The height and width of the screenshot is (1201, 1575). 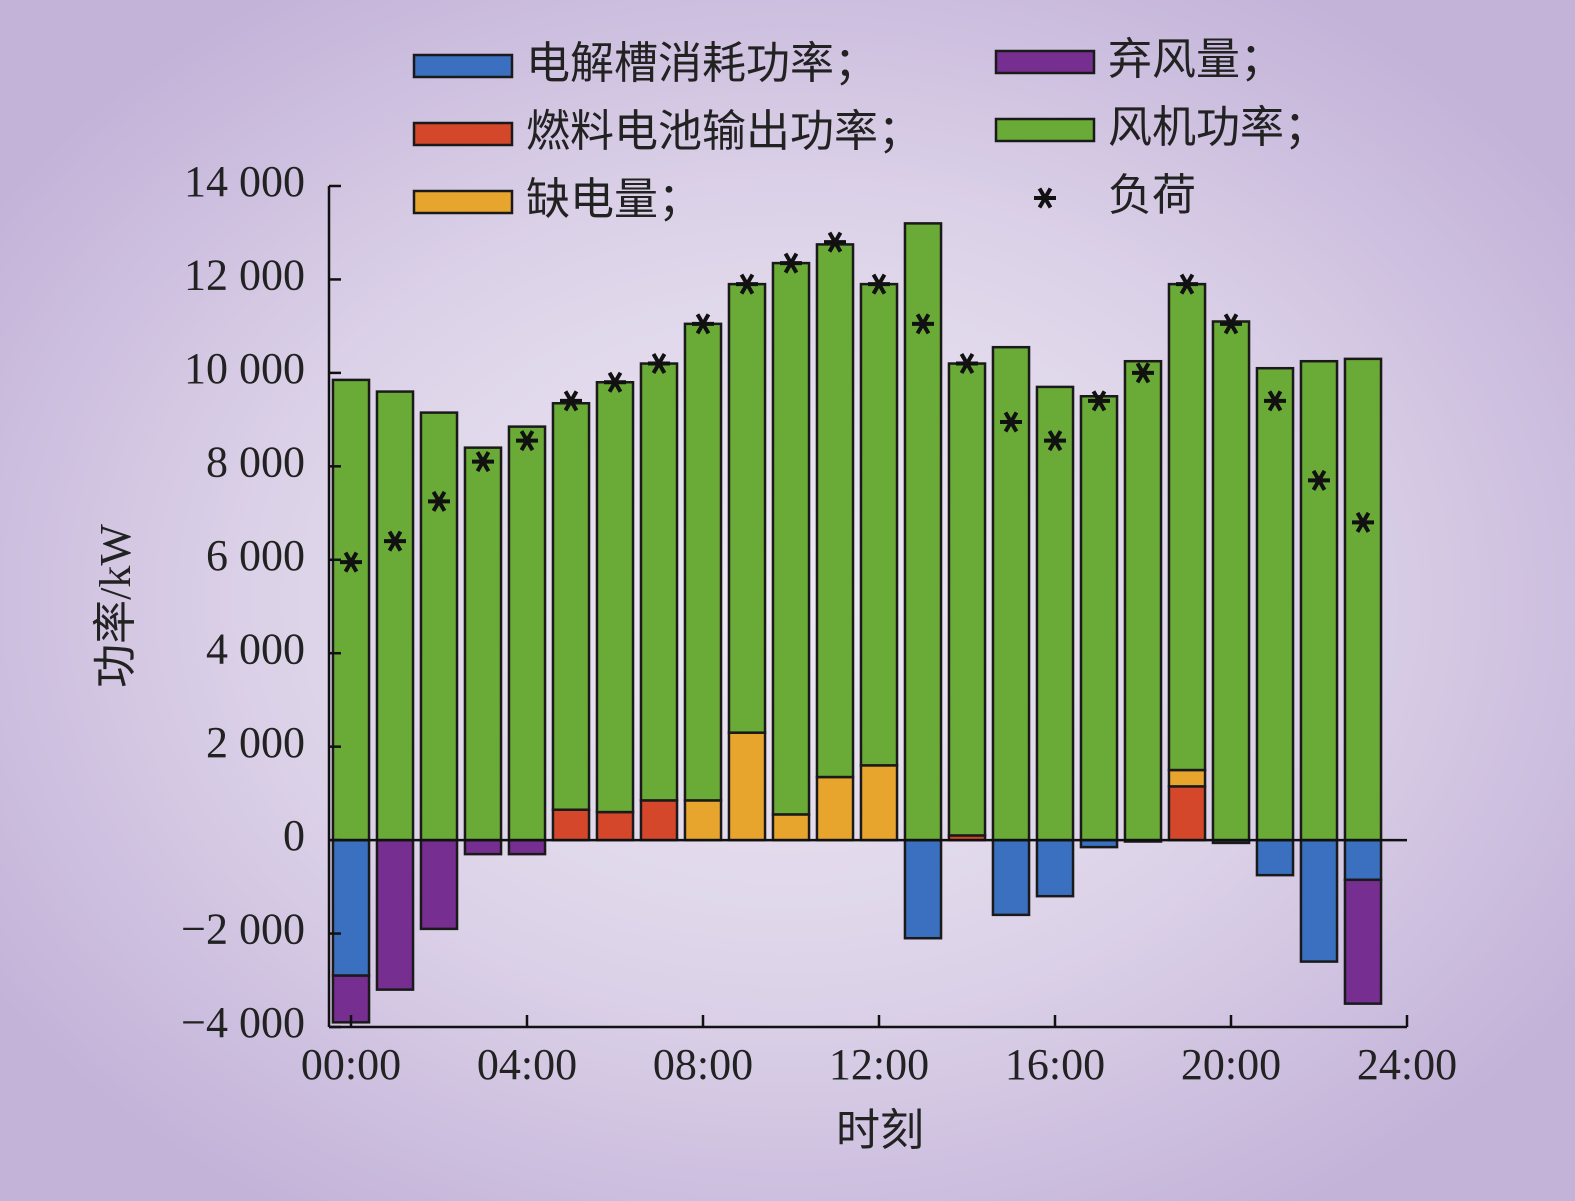 What do you see at coordinates (255, 461) in the screenshot?
I see `y-tick-label: 8 000` at bounding box center [255, 461].